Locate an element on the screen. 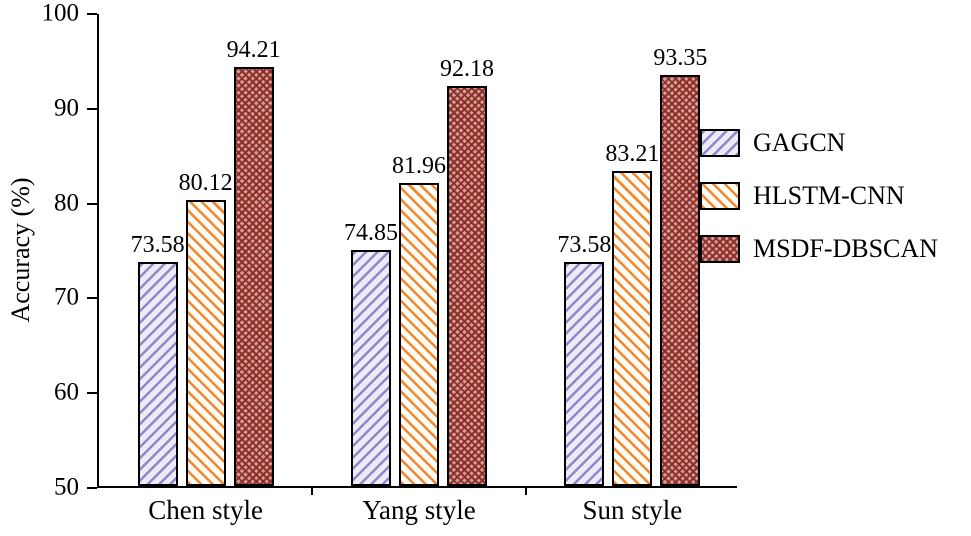 Image resolution: width=971 pixels, height=536 pixels. bar-value-label: 93.35 is located at coordinates (680, 58).